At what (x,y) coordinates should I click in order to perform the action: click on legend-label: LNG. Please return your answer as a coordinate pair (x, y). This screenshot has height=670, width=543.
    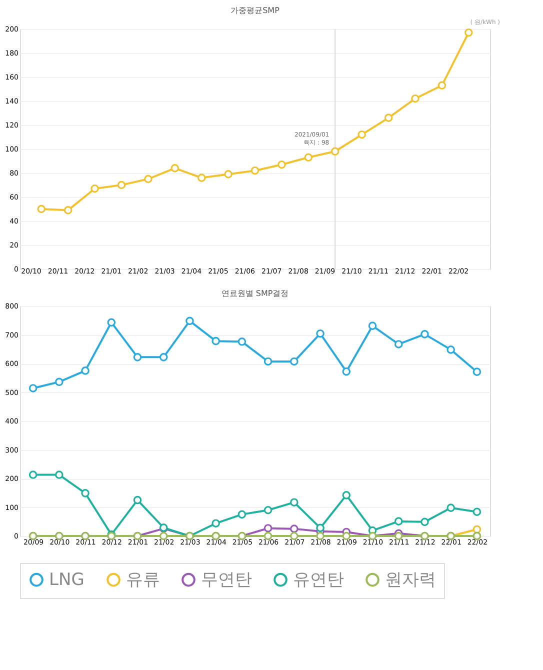
    Looking at the image, I should click on (66, 580).